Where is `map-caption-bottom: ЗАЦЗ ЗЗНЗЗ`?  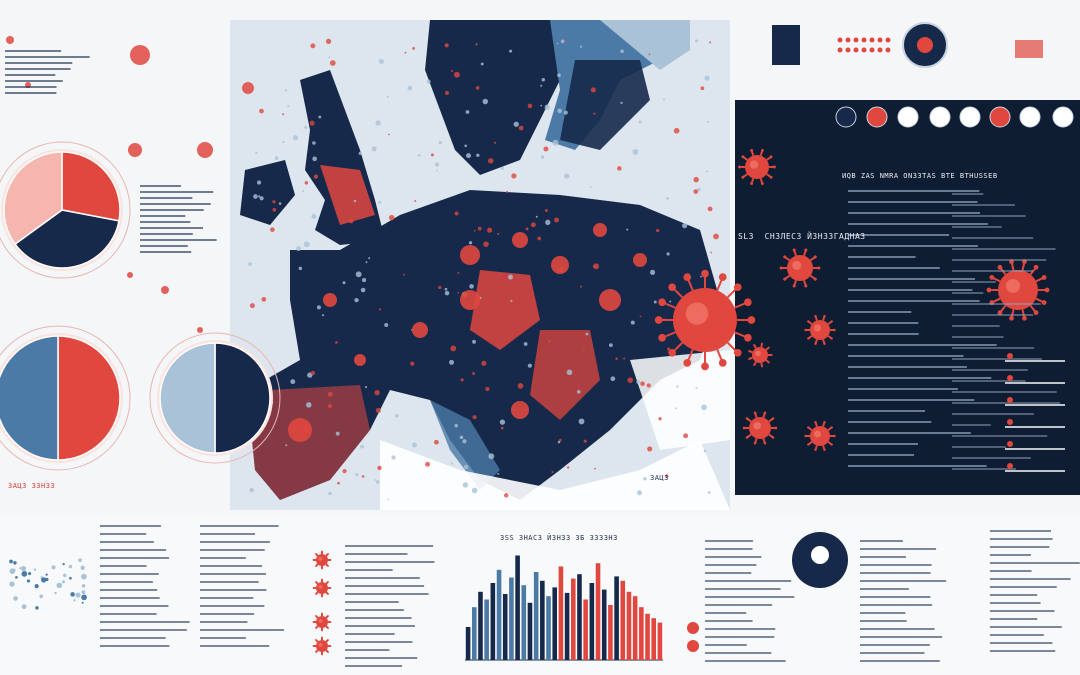
map-caption-bottom: ЗАЦЗ ЗЗНЗЗ is located at coordinates (32, 486).